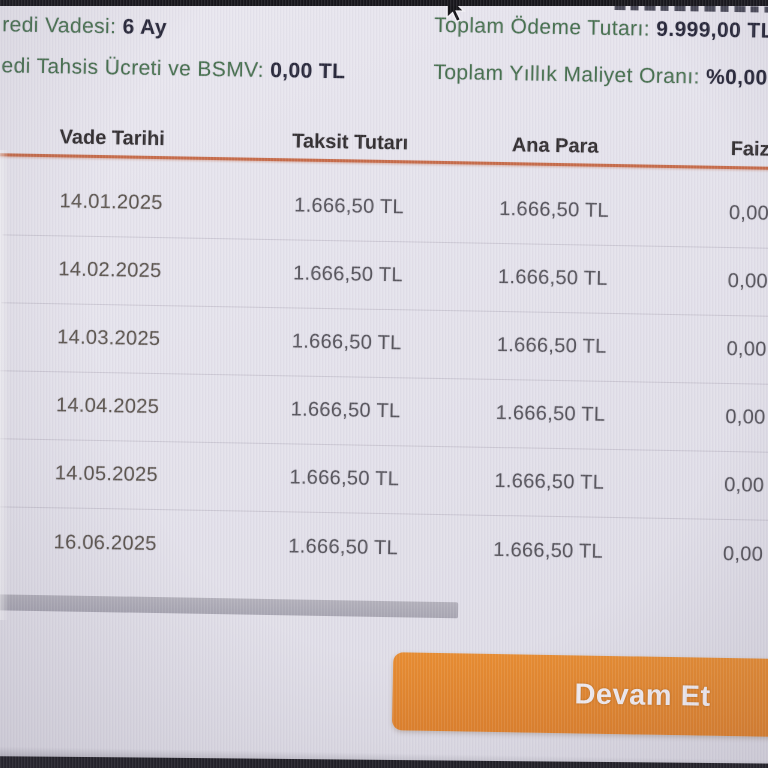  What do you see at coordinates (109, 338) in the screenshot?
I see `due-date-cell: 14.03.2025` at bounding box center [109, 338].